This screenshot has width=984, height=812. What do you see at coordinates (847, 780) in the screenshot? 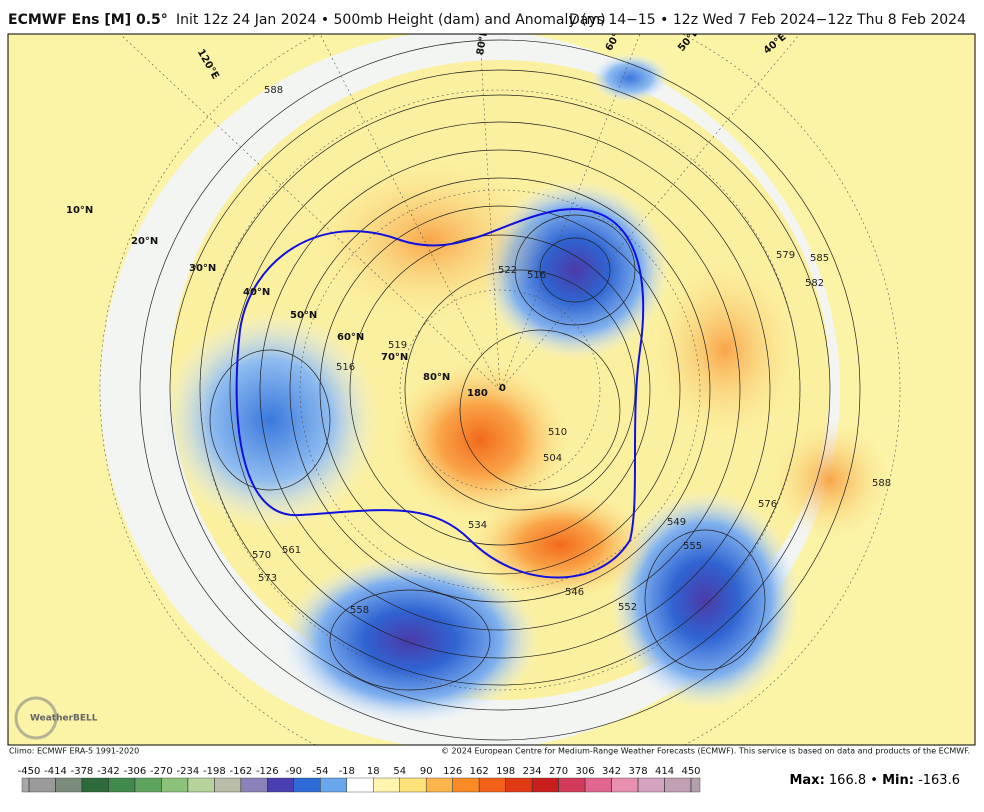
I see `max-value: 166.8` at bounding box center [847, 780].